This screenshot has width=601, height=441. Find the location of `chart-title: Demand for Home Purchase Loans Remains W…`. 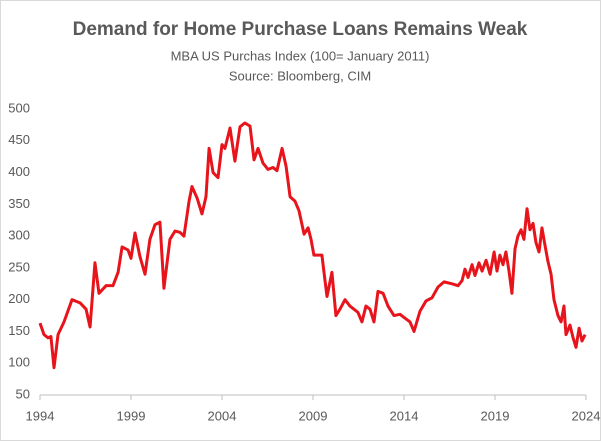

chart-title: Demand for Home Purchase Loans Remains W… is located at coordinates (300, 29).